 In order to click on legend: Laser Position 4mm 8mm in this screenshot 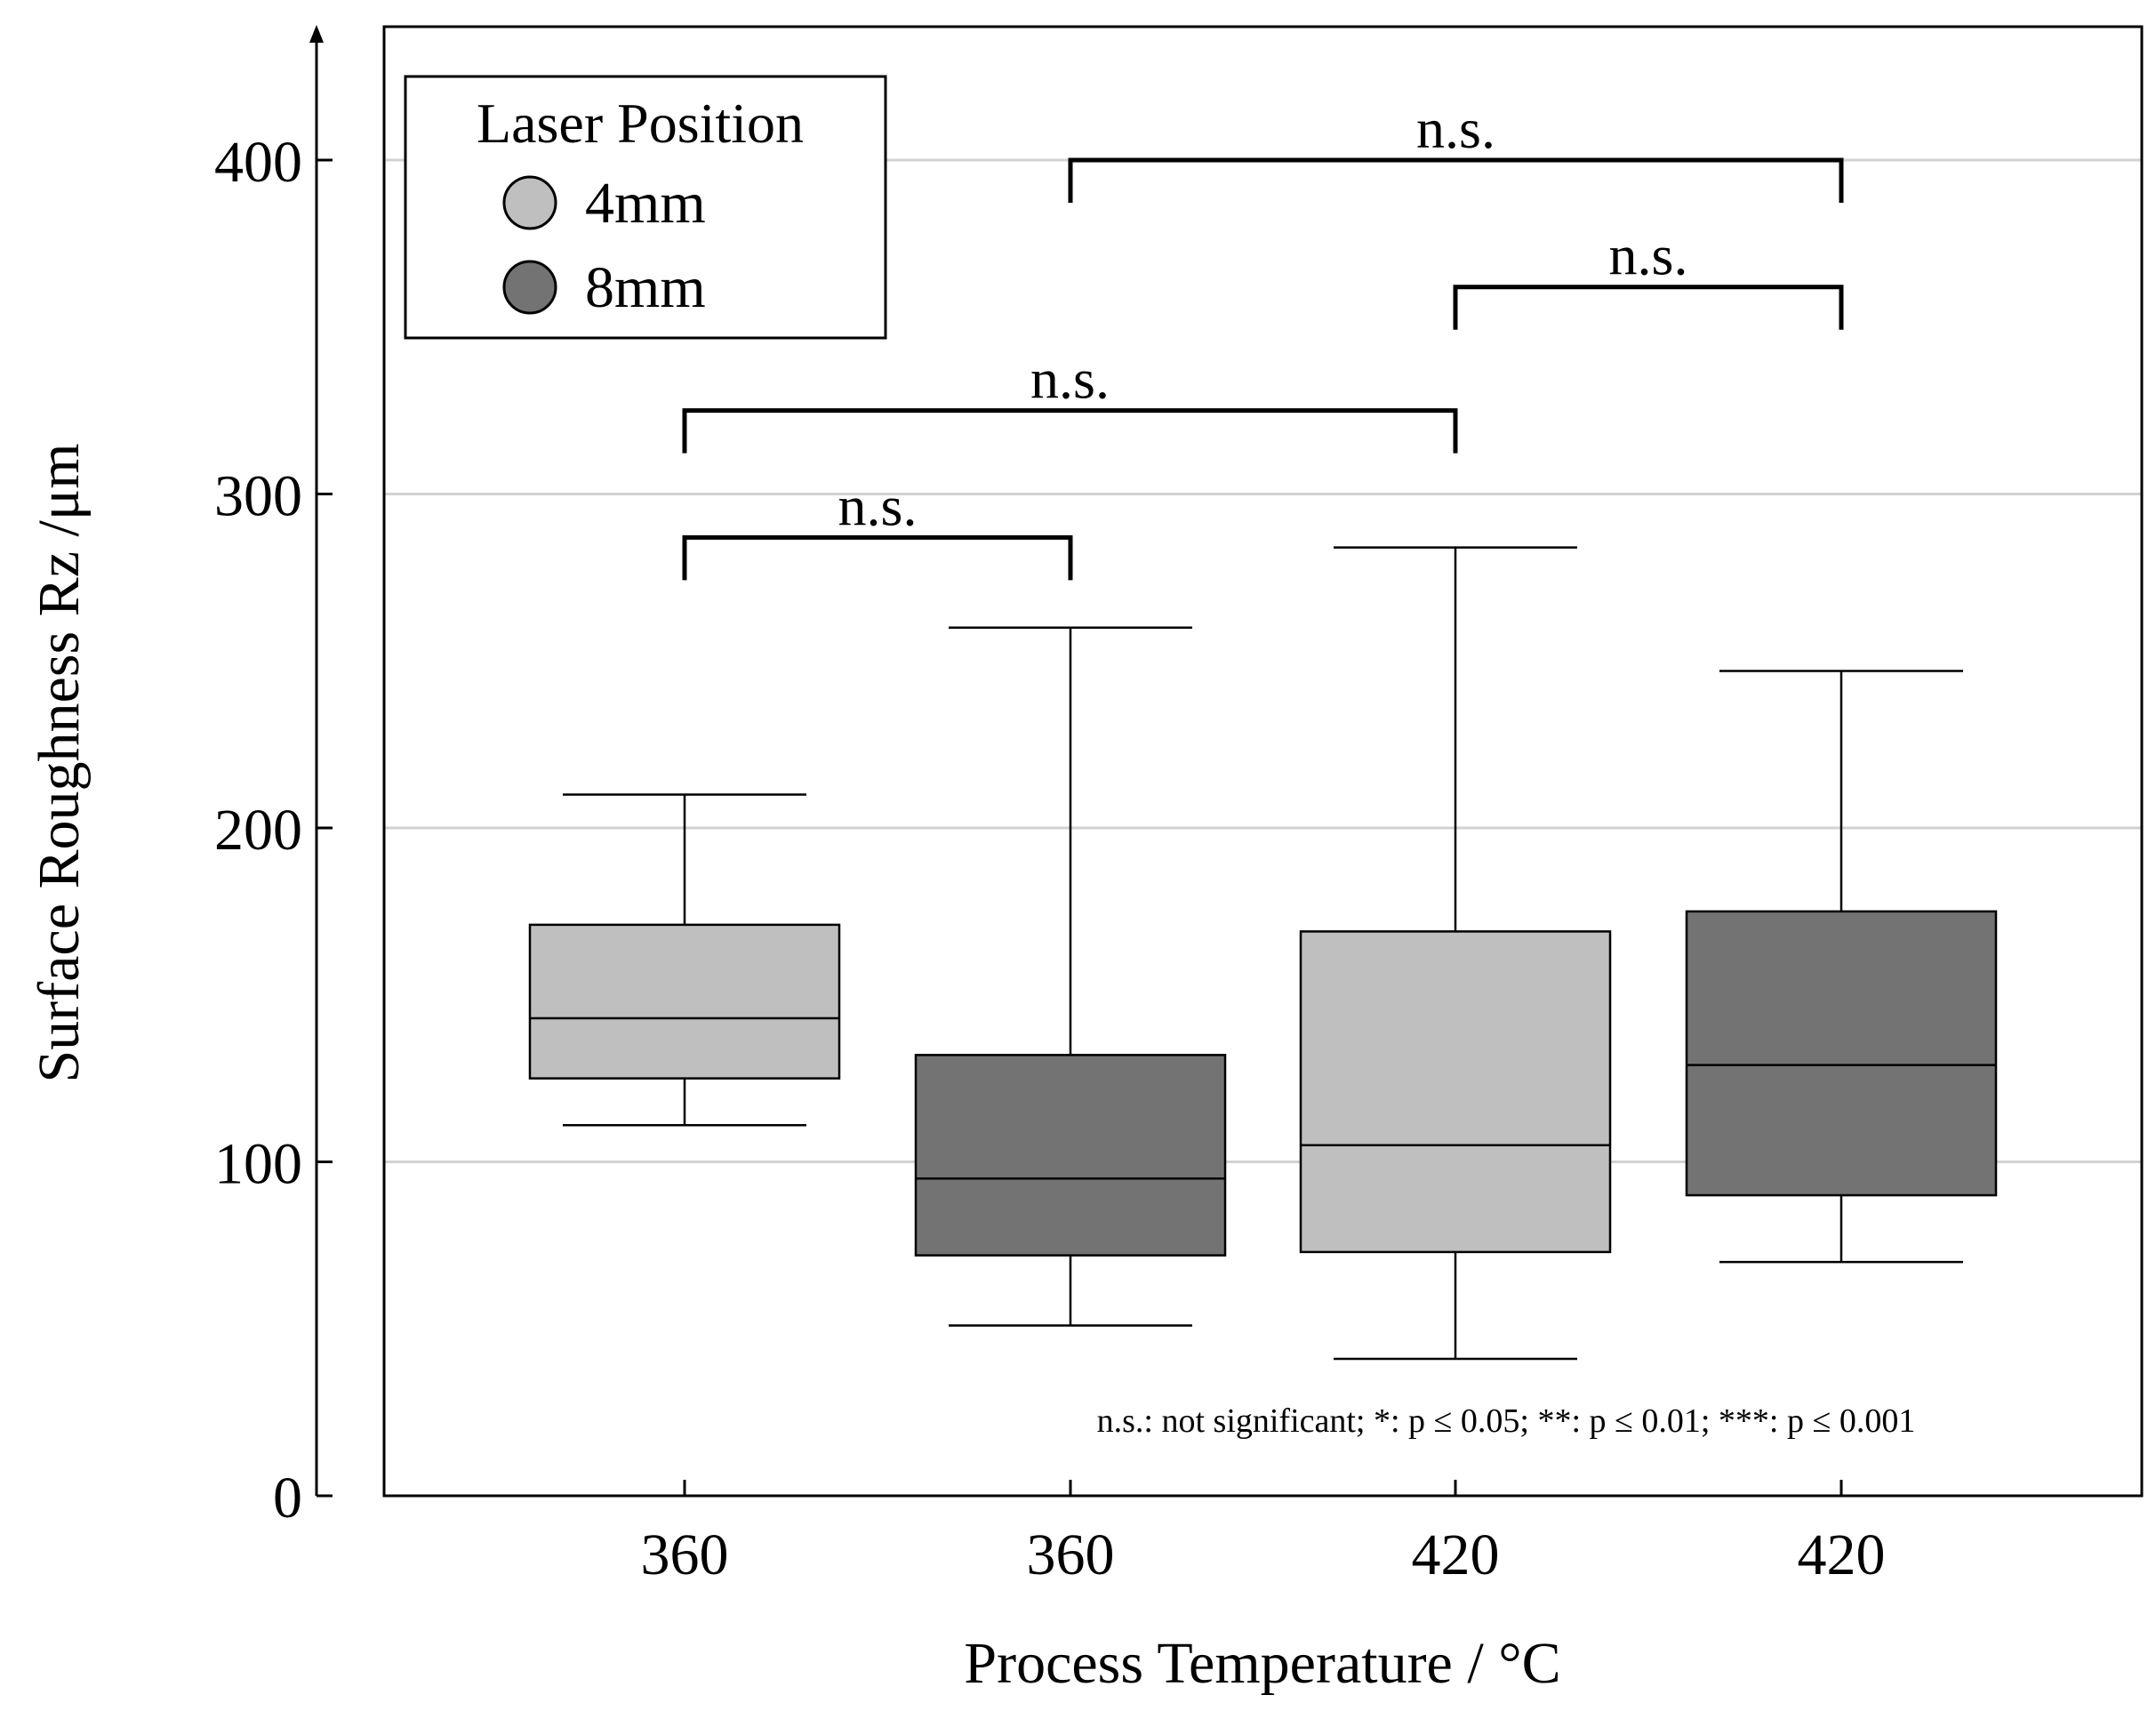, I will do `click(646, 207)`.